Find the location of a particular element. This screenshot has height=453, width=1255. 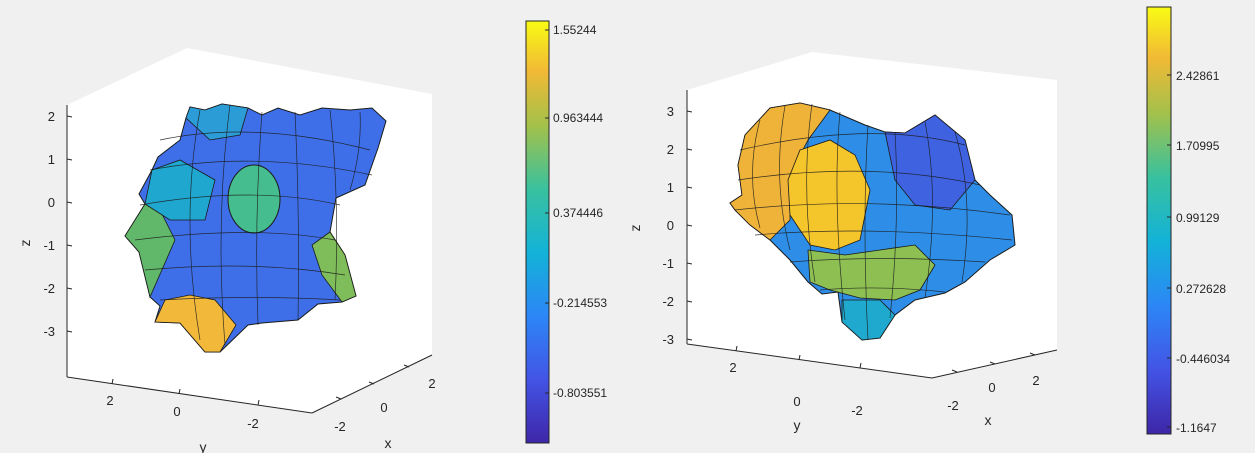

plot-1-x-tick-labels: -2 0 2 is located at coordinates (384, 405).